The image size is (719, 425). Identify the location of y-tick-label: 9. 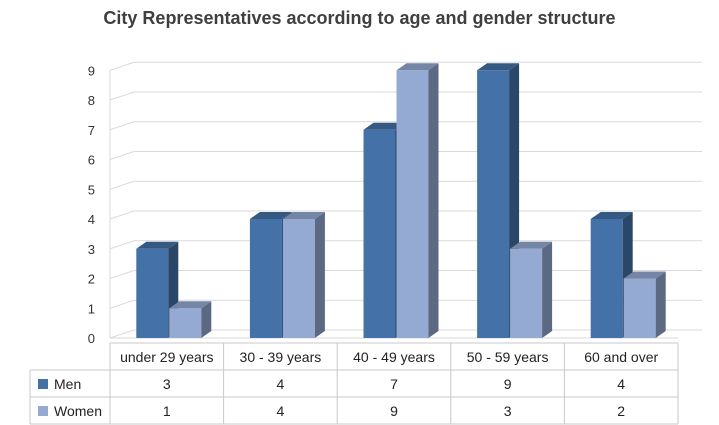
(91, 70).